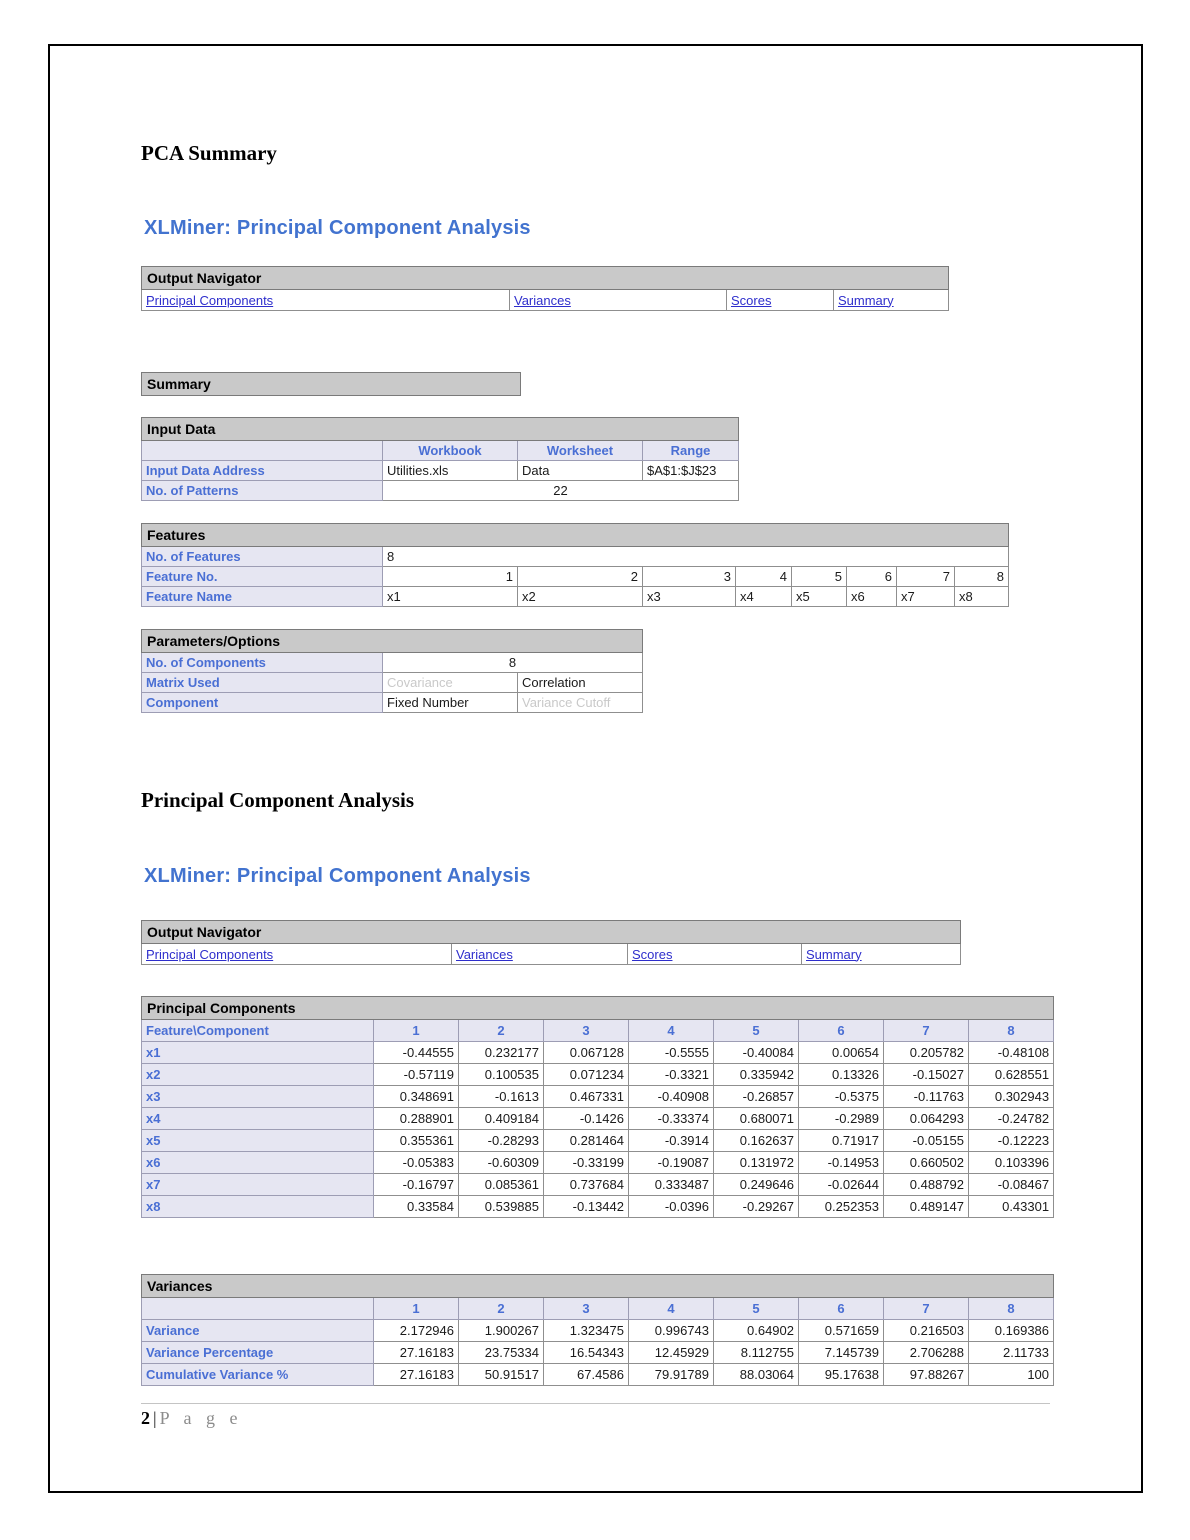  Describe the element at coordinates (926, 1374) in the screenshot. I see `cell-value: 97.88267` at that location.